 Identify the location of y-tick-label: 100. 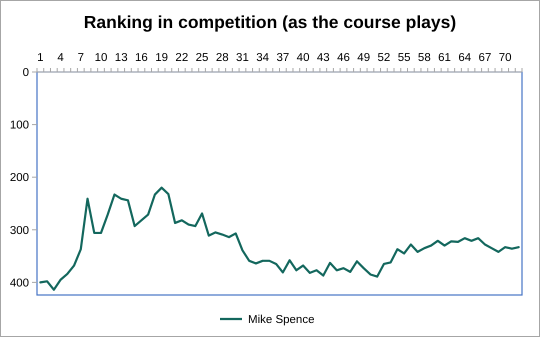
(19, 126).